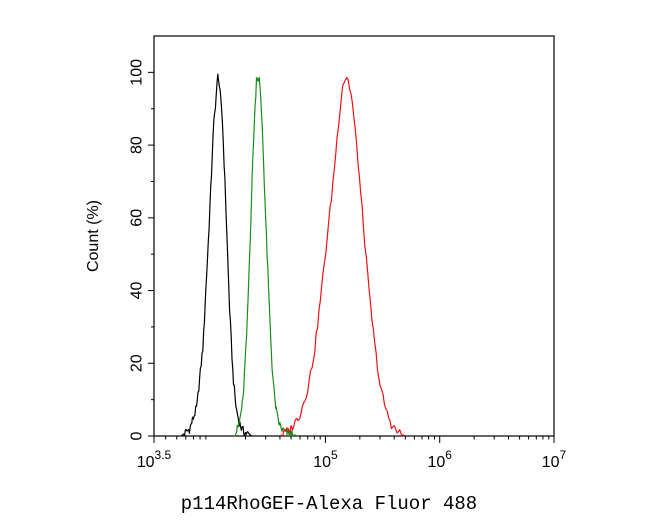 This screenshot has width=650, height=520. Describe the element at coordinates (439, 459) in the screenshot. I see `x-tick-label: 10⁶` at that location.